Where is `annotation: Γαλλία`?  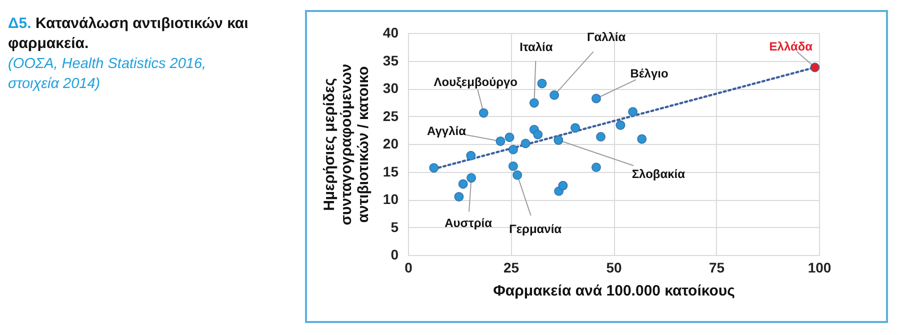
annotation: Γαλλία is located at coordinates (606, 37).